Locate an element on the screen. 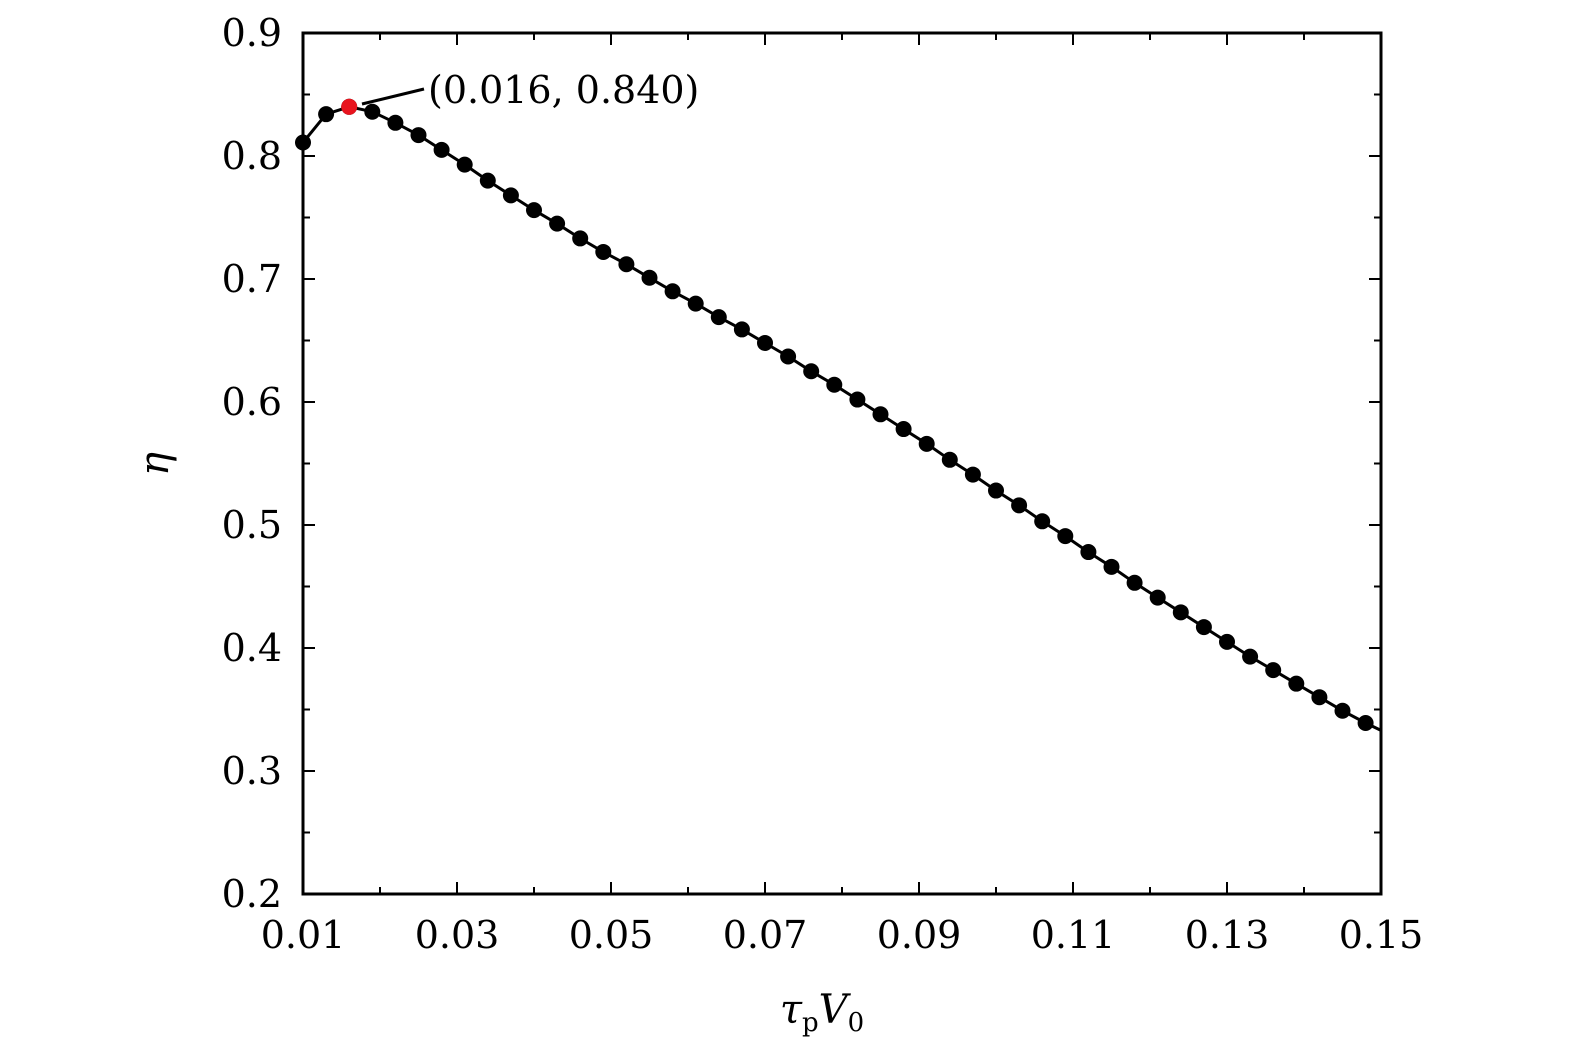  y-tick-label: 0.9 is located at coordinates (252, 33).